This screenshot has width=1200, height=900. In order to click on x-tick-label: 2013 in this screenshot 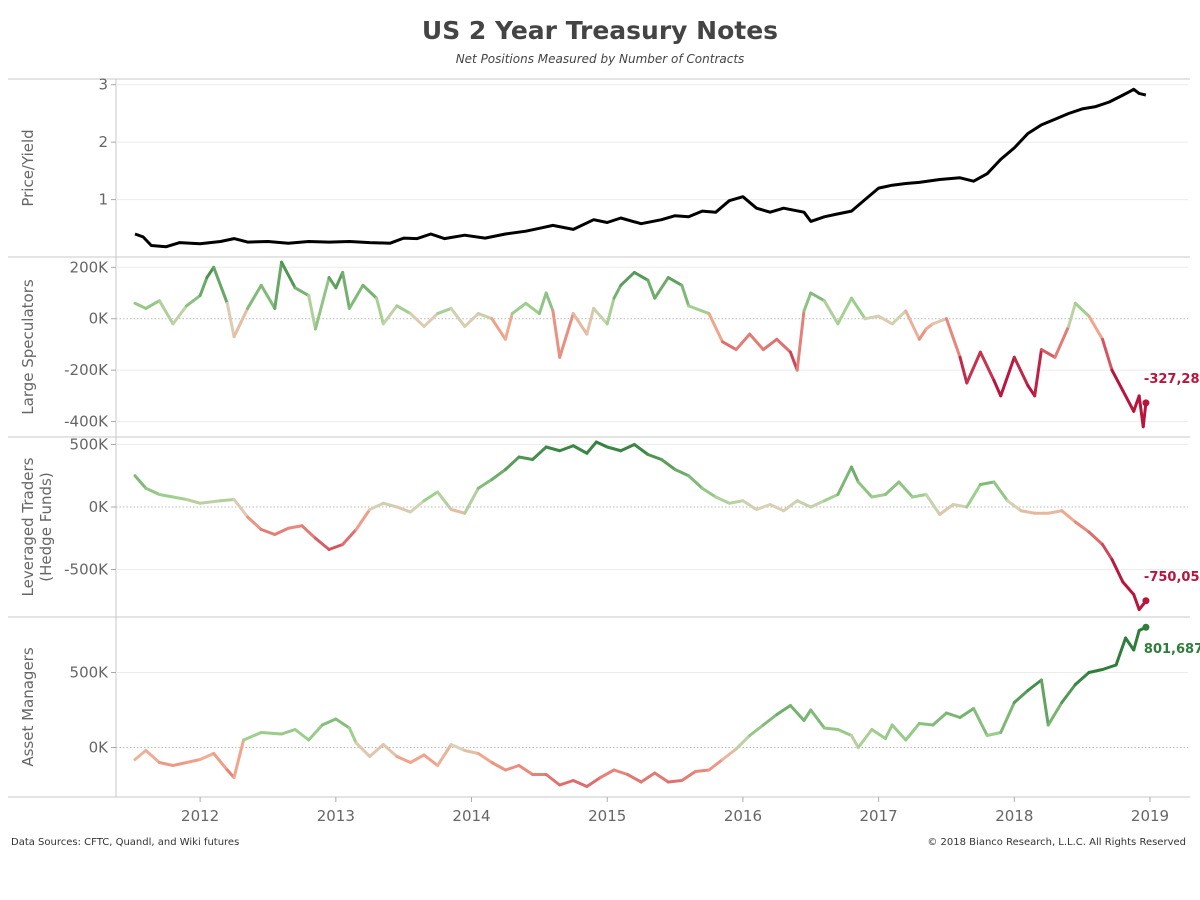, I will do `click(336, 816)`.